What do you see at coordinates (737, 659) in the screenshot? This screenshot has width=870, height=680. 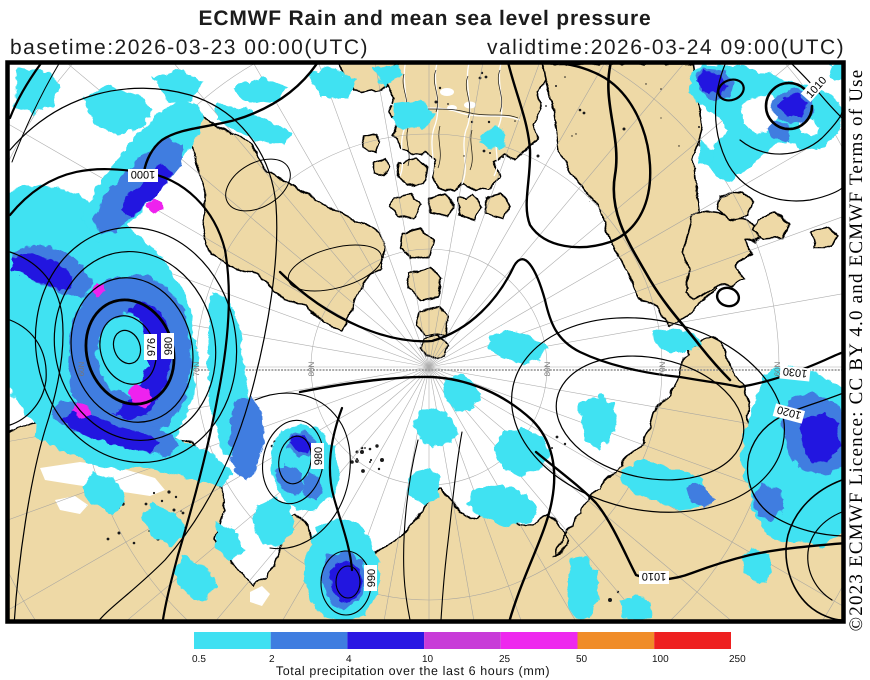 I see `svg-text: 250` at bounding box center [737, 659].